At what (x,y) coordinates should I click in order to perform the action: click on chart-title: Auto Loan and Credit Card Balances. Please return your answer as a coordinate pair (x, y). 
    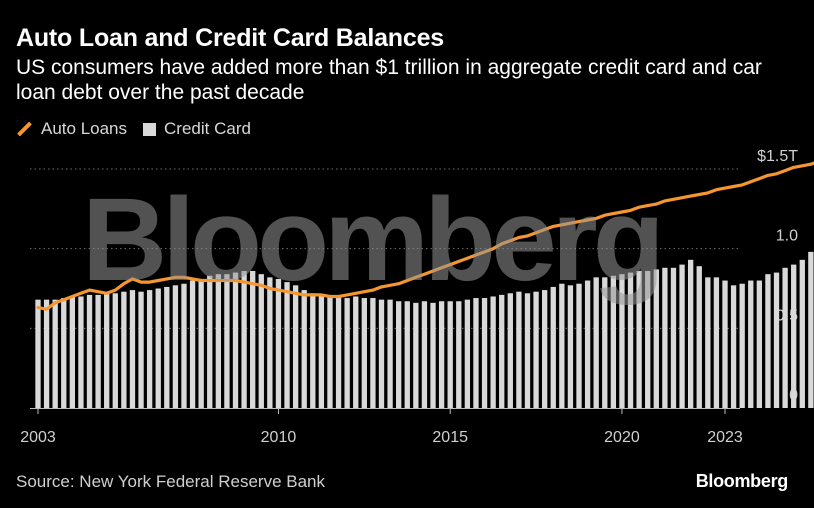
    Looking at the image, I should click on (230, 38).